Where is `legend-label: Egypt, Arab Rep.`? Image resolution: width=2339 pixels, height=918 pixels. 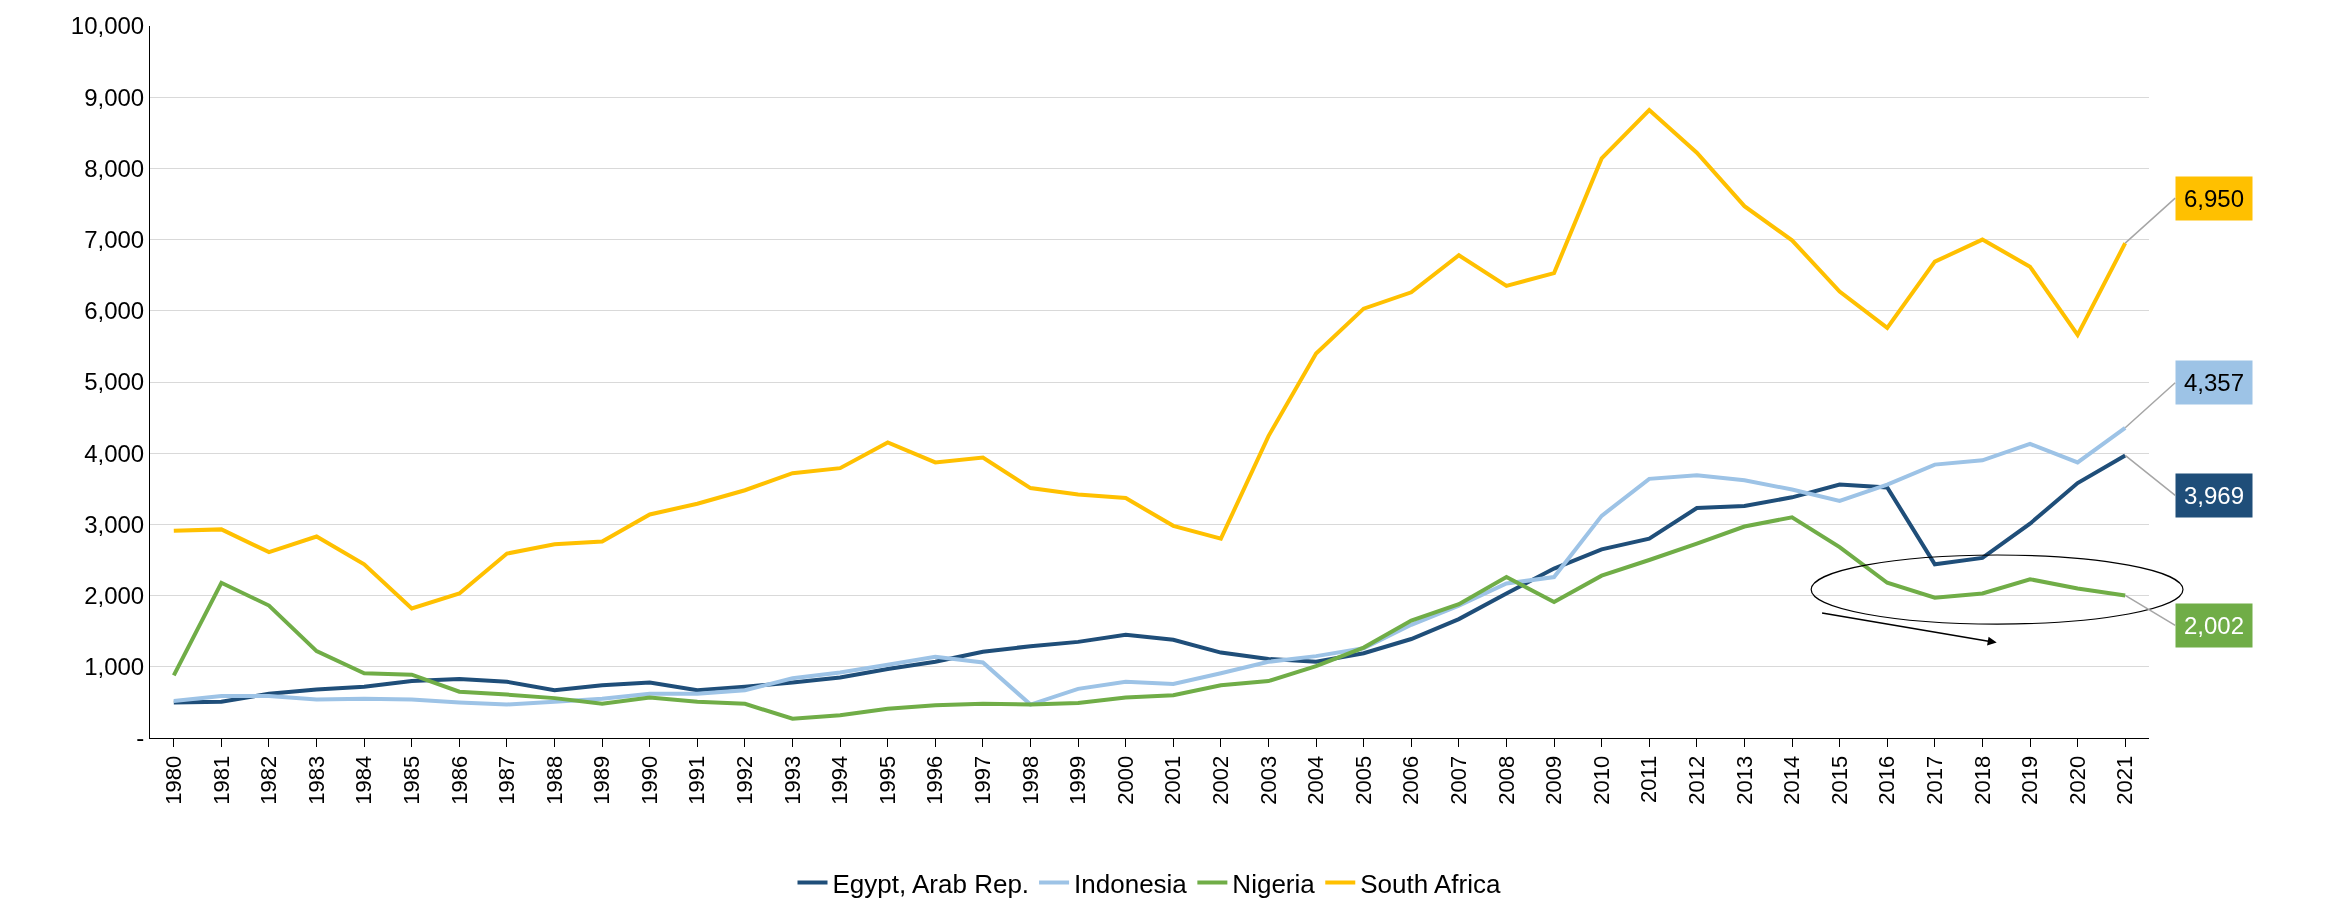 legend-label: Egypt, Arab Rep. is located at coordinates (931, 883).